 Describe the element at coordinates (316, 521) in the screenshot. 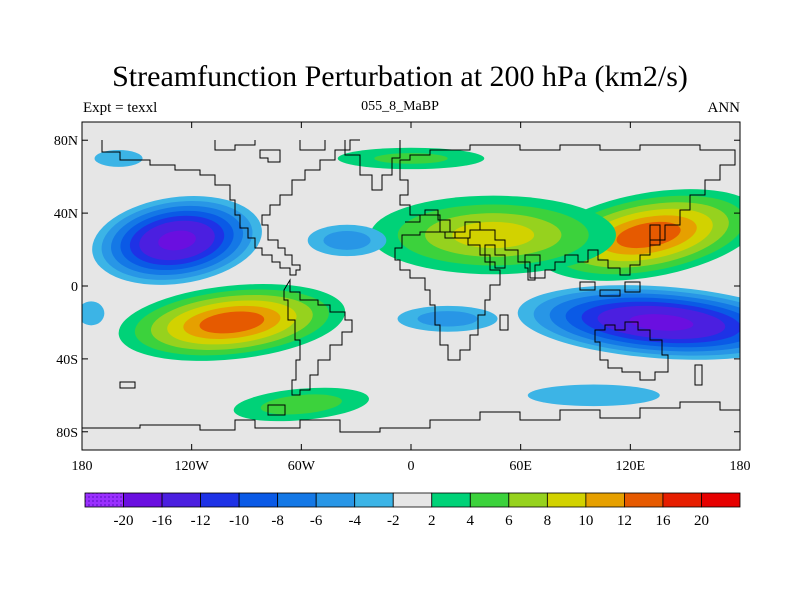

I see `colorbar-label: -6` at that location.